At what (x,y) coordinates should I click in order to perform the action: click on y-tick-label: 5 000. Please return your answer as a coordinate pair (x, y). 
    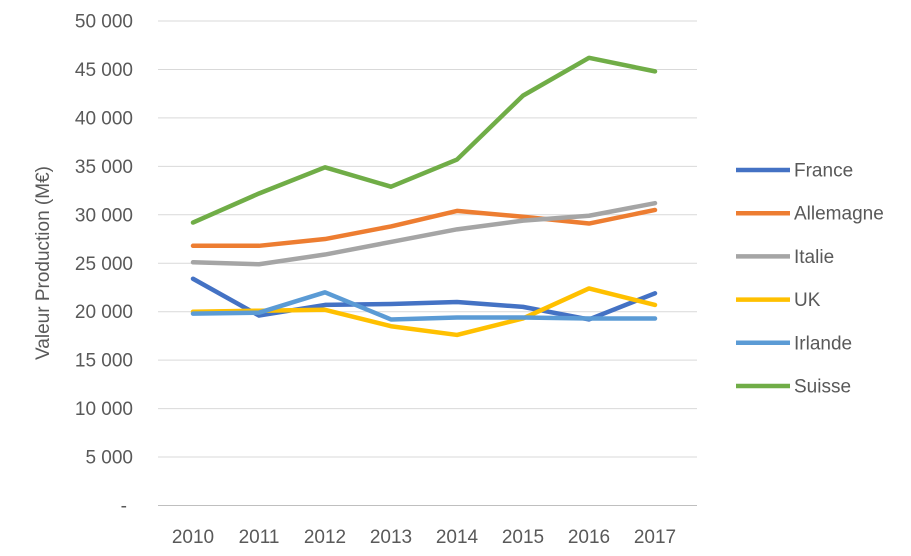
    Looking at the image, I should click on (109, 458).